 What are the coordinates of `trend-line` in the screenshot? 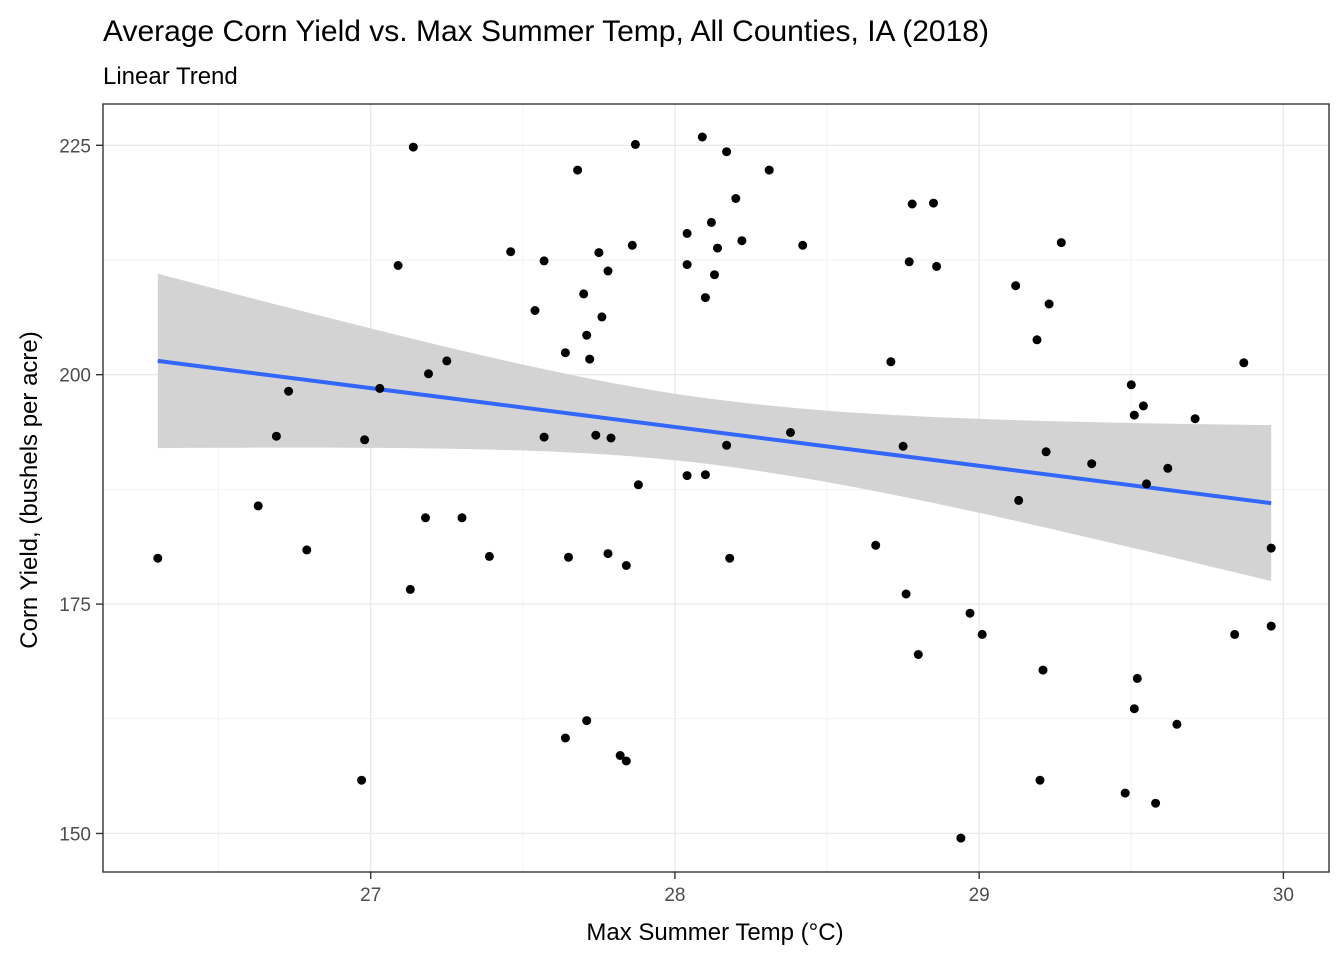 It's located at (714, 432).